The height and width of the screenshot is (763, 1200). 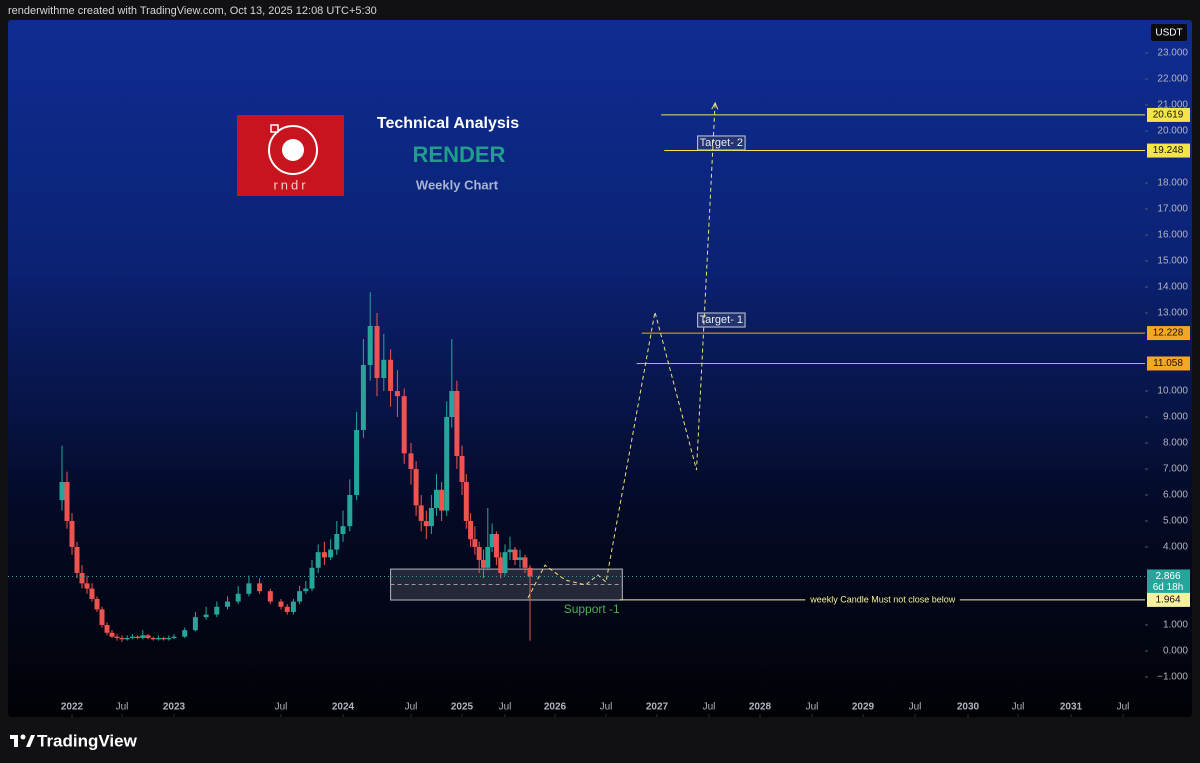 I want to click on chart-title: Technical Analysis, so click(x=448, y=123).